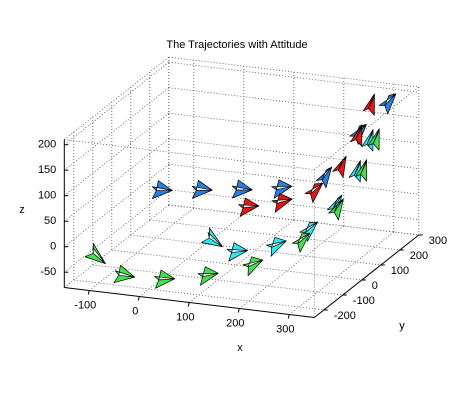 The height and width of the screenshot is (407, 474). What do you see at coordinates (402, 326) in the screenshot?
I see `y-axis-label: y` at bounding box center [402, 326].